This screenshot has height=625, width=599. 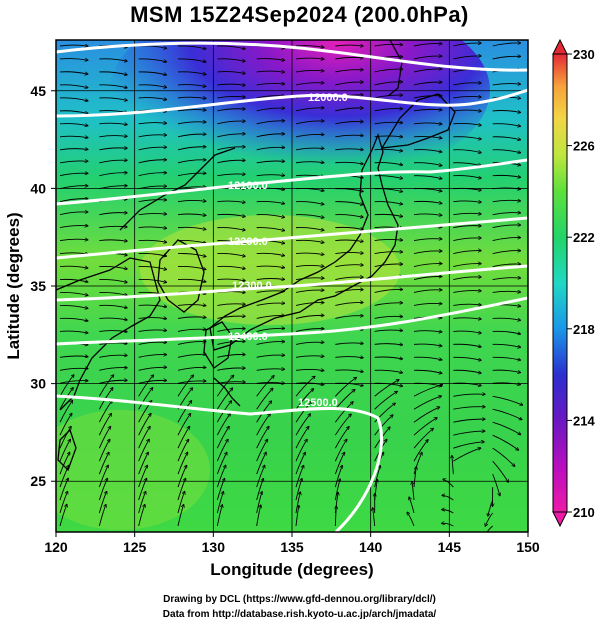 I want to click on japan-honshu-coast, so click(x=304, y=242).